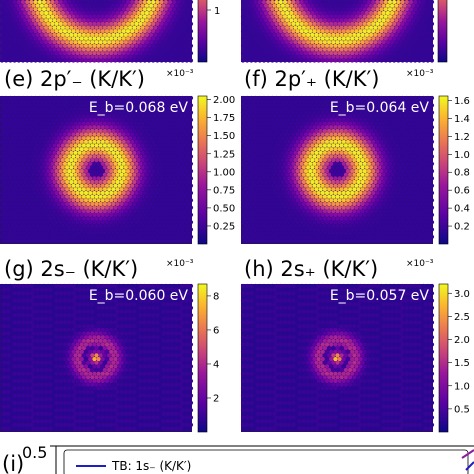 The width and height of the screenshot is (474, 474). What do you see at coordinates (462, 409) in the screenshot?
I see `colorbar-tick-label: 0.5` at bounding box center [462, 409].